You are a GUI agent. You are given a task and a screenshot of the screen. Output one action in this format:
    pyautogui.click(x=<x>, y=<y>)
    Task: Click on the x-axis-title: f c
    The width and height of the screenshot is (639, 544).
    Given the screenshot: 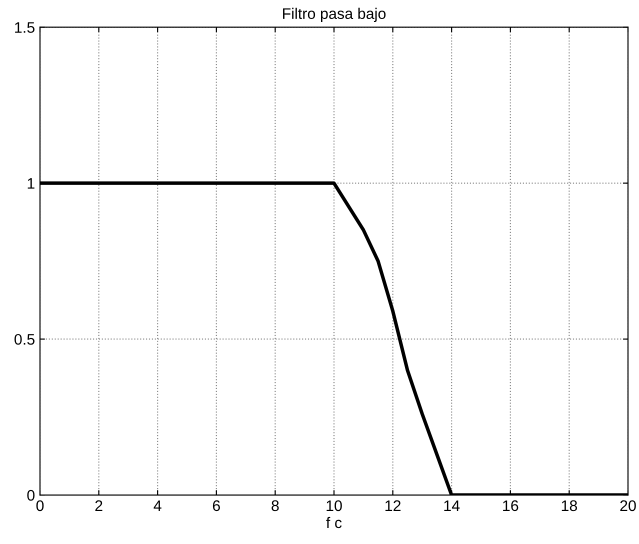 What is the action you would take?
    pyautogui.click(x=334, y=522)
    